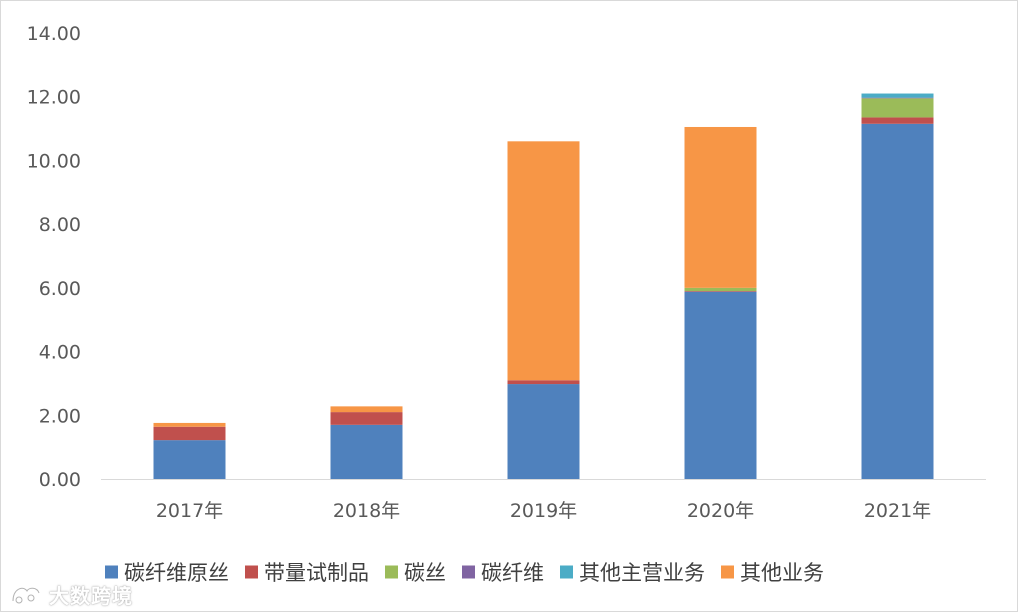  Describe the element at coordinates (512, 573) in the screenshot. I see `legend-label: 碳纤维` at that location.